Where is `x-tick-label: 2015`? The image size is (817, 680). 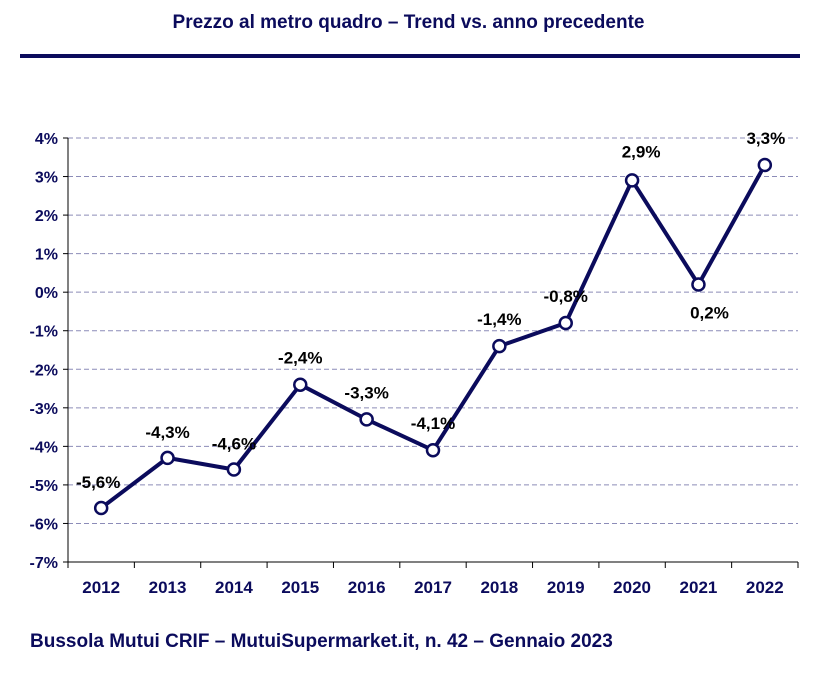
x-tick-label: 2015 is located at coordinates (300, 587).